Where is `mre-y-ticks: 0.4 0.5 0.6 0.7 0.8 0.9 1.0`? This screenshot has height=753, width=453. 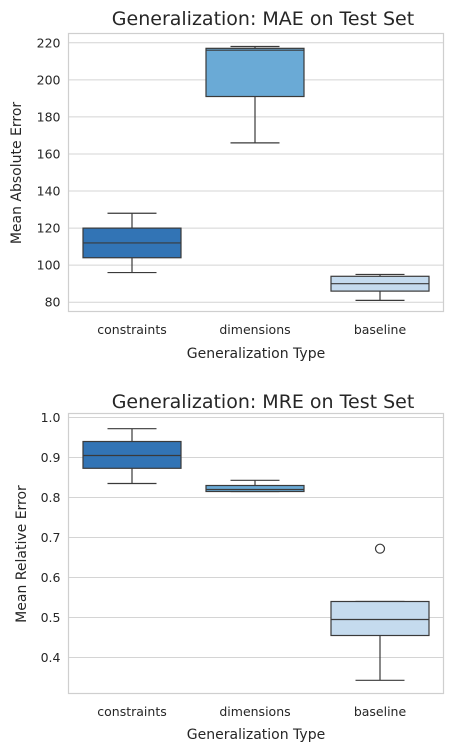 mre-y-ticks: 0.4 0.5 0.6 0.7 0.8 0.9 1.0 is located at coordinates (51, 537).